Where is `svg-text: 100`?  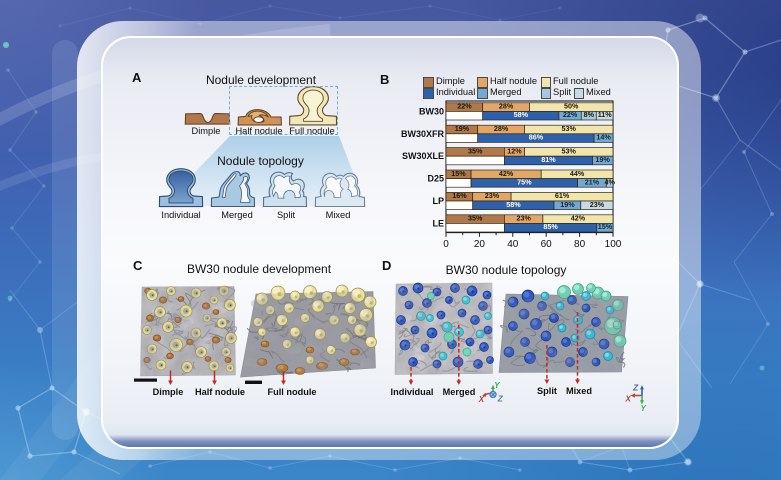
svg-text: 100 is located at coordinates (613, 244).